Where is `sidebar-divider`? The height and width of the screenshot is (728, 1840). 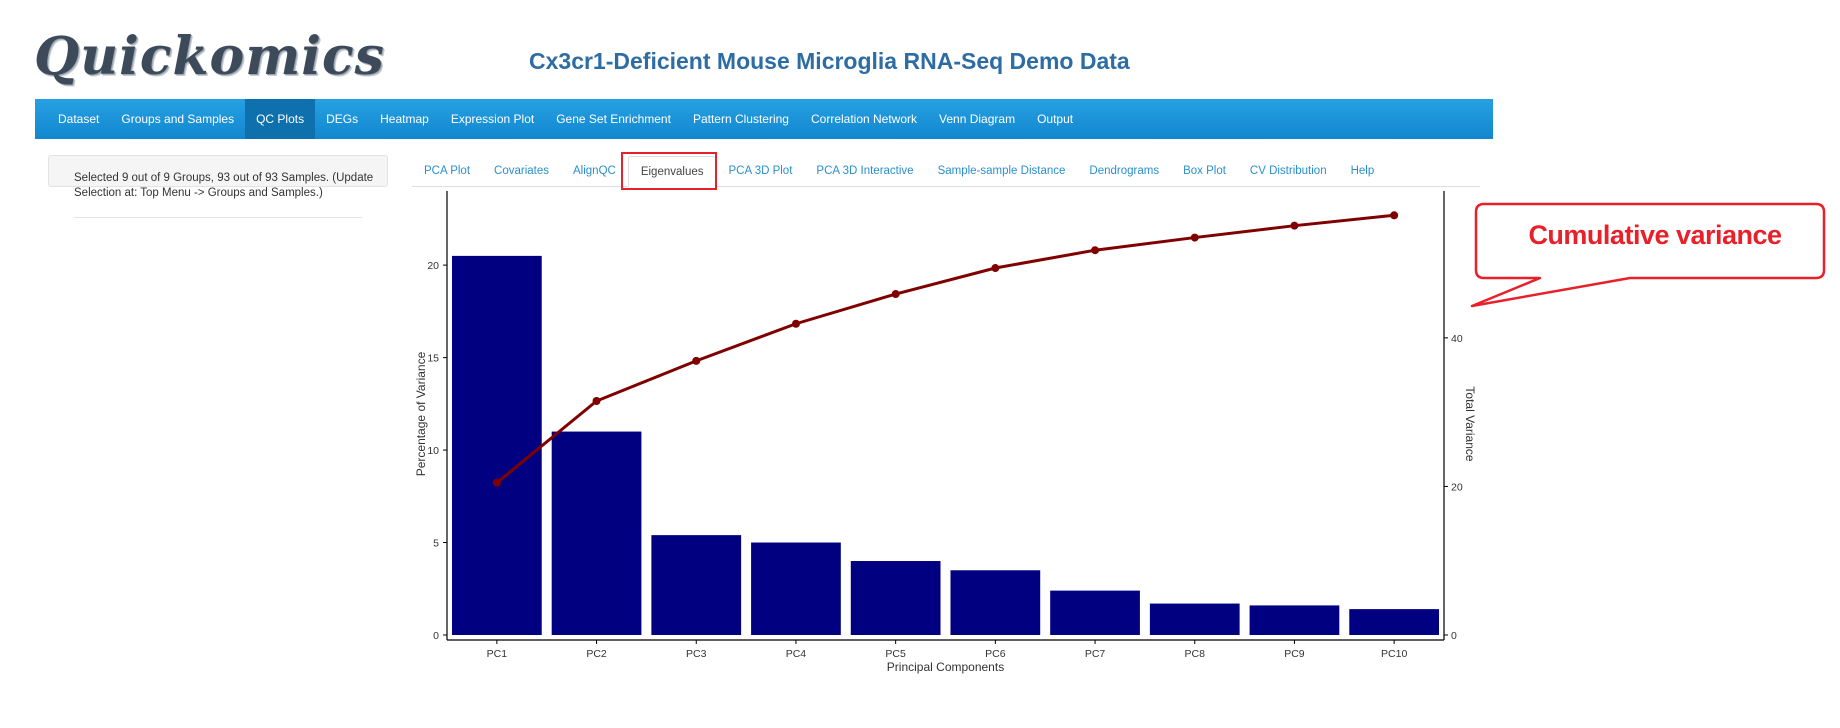
sidebar-divider is located at coordinates (218, 217).